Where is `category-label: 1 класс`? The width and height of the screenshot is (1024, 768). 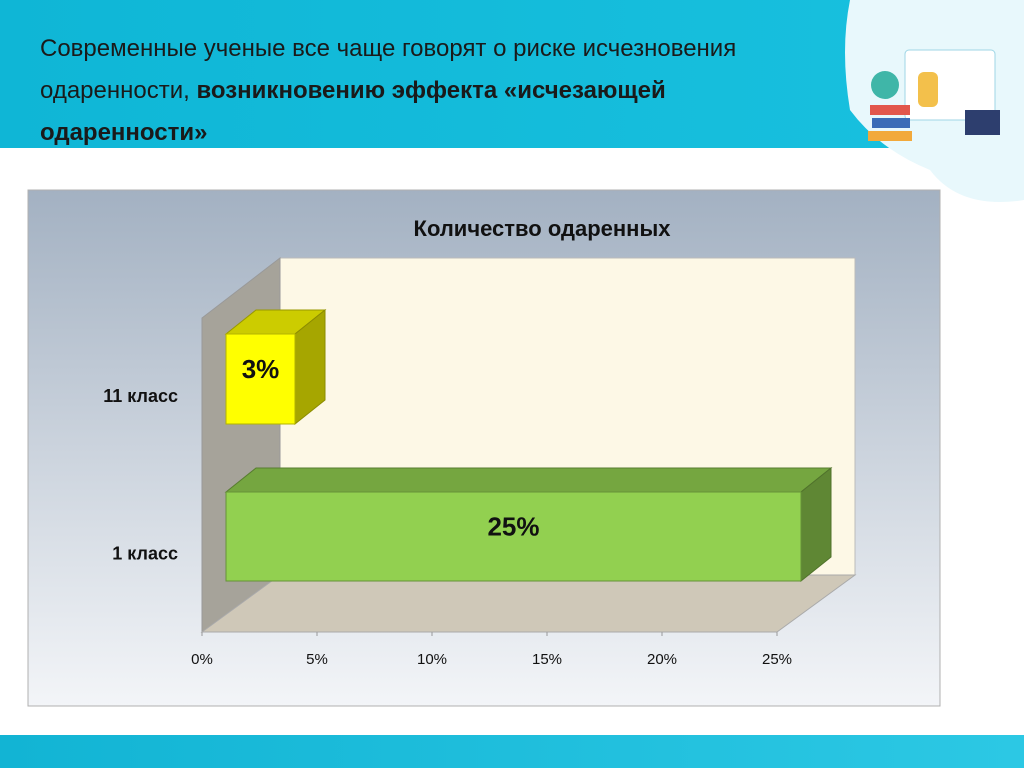
category-label: 1 класс is located at coordinates (145, 553).